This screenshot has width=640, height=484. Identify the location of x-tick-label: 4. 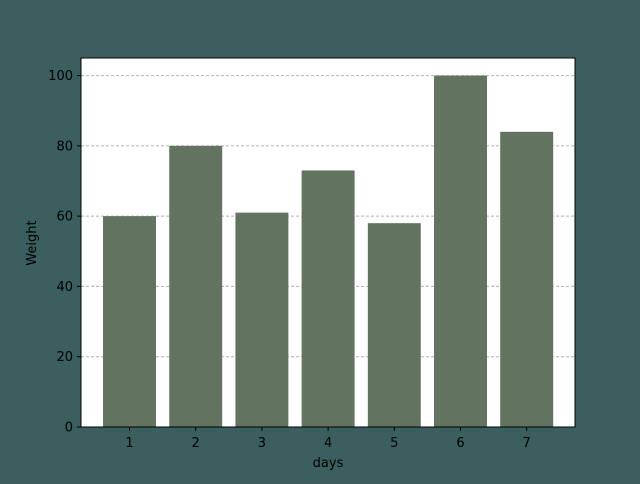
(328, 443).